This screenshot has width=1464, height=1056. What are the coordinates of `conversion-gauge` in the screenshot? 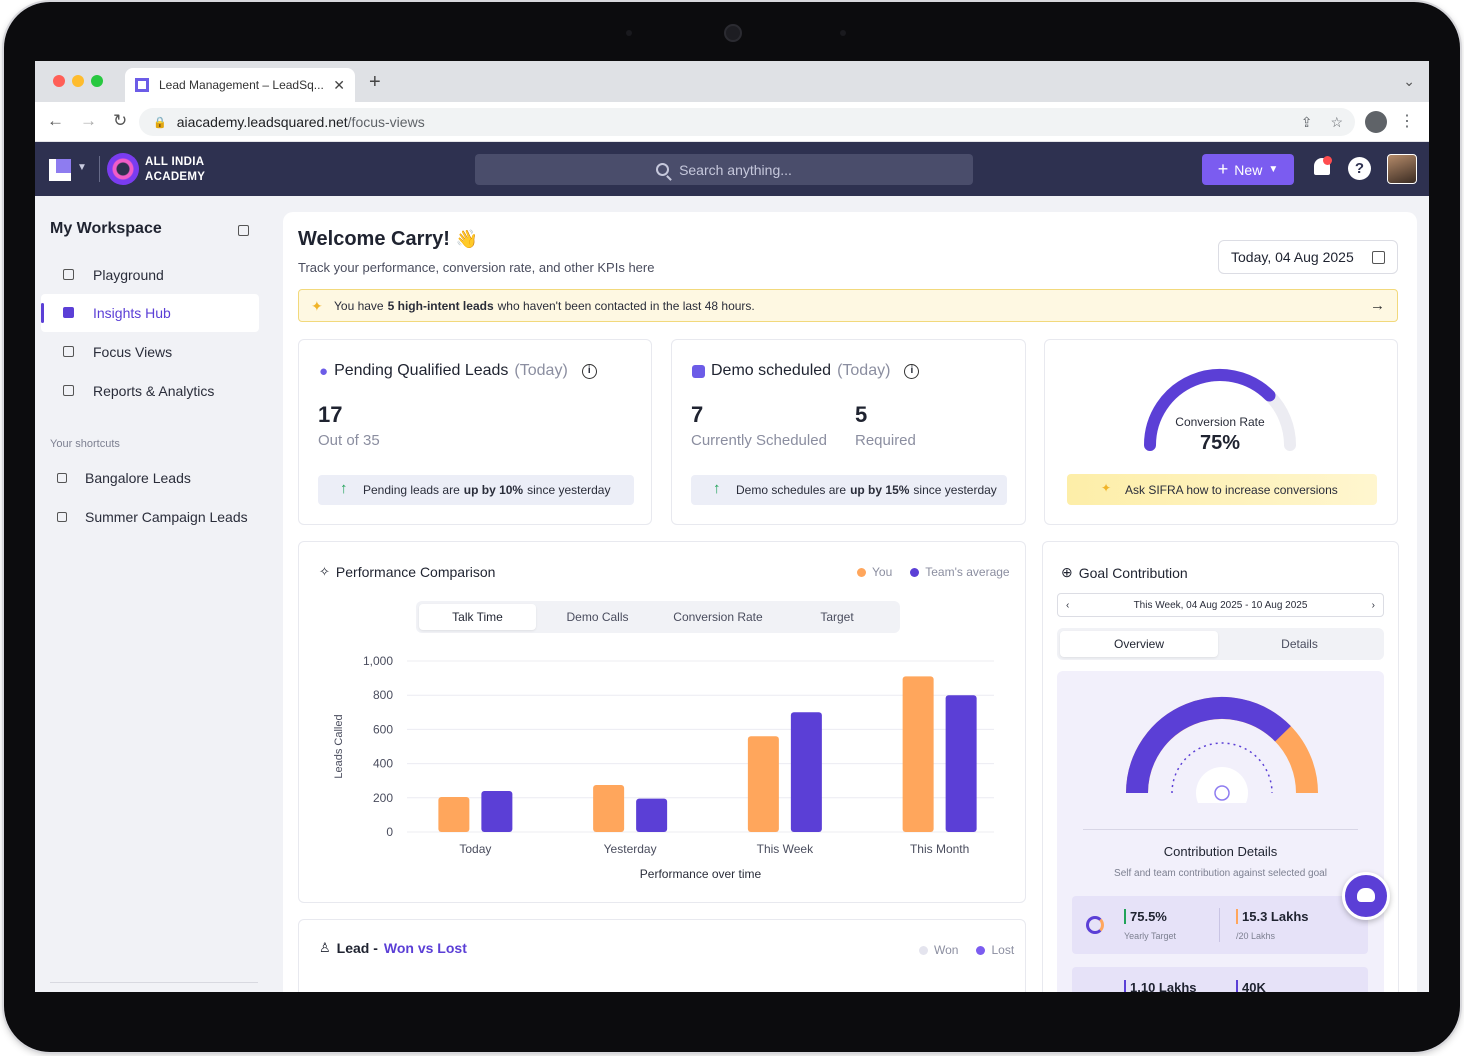 It's located at (1220, 410).